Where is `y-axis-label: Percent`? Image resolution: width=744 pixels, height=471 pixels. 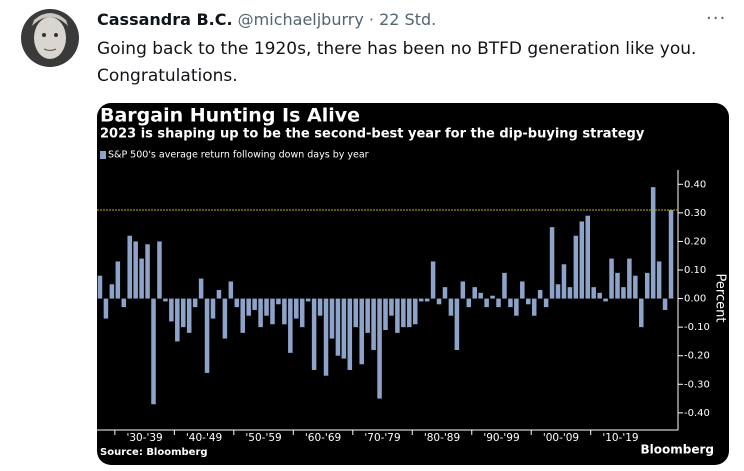
y-axis-label: Percent is located at coordinates (720, 298).